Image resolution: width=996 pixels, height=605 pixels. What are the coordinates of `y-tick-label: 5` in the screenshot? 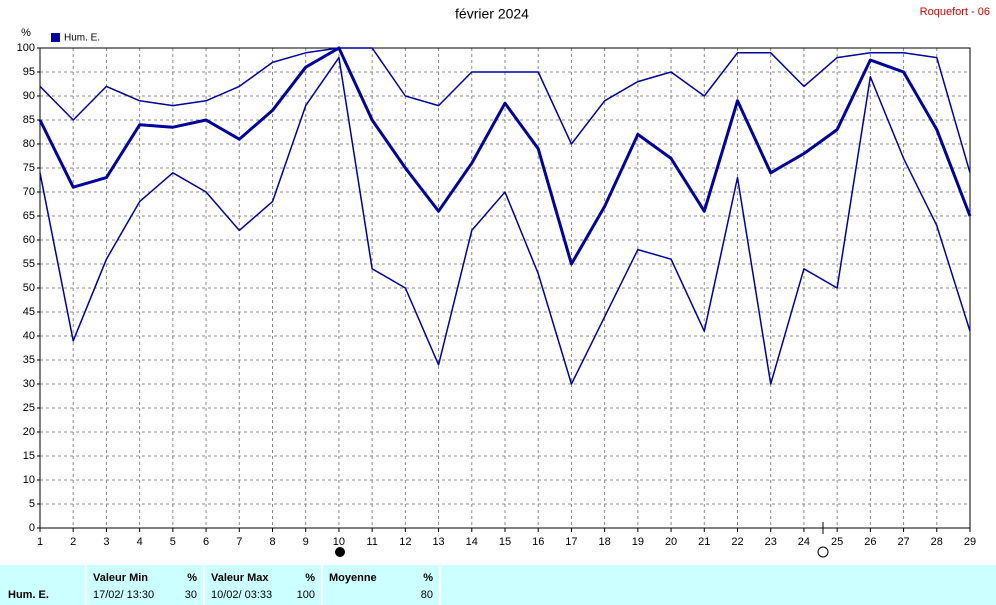 It's located at (32, 504).